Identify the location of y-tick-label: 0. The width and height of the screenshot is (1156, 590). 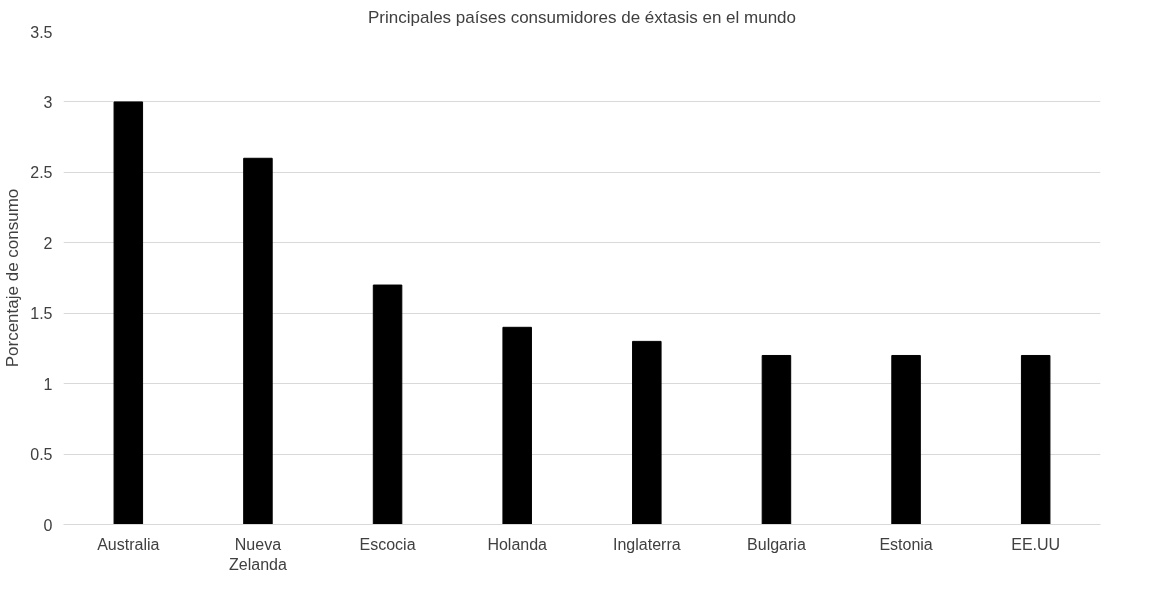
(48, 525).